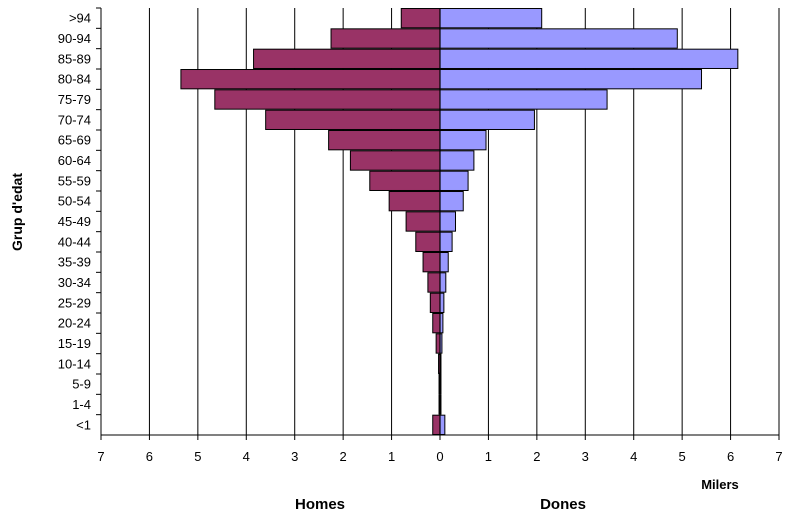  Describe the element at coordinates (74, 302) in the screenshot. I see `age-group-label: 25-29` at that location.